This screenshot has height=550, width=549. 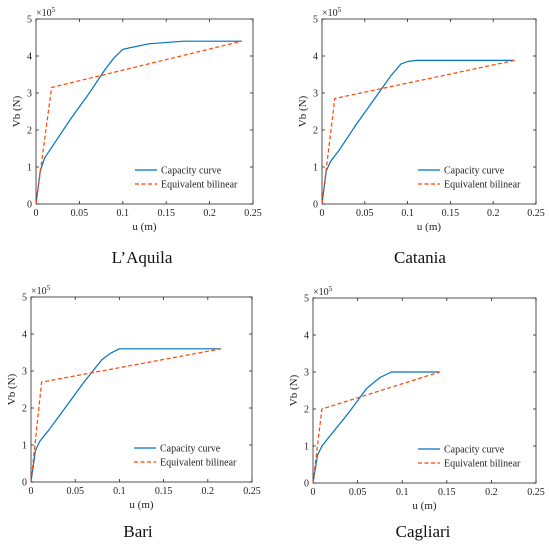 I want to click on caption-laquila: L’Aquila, so click(x=142, y=257).